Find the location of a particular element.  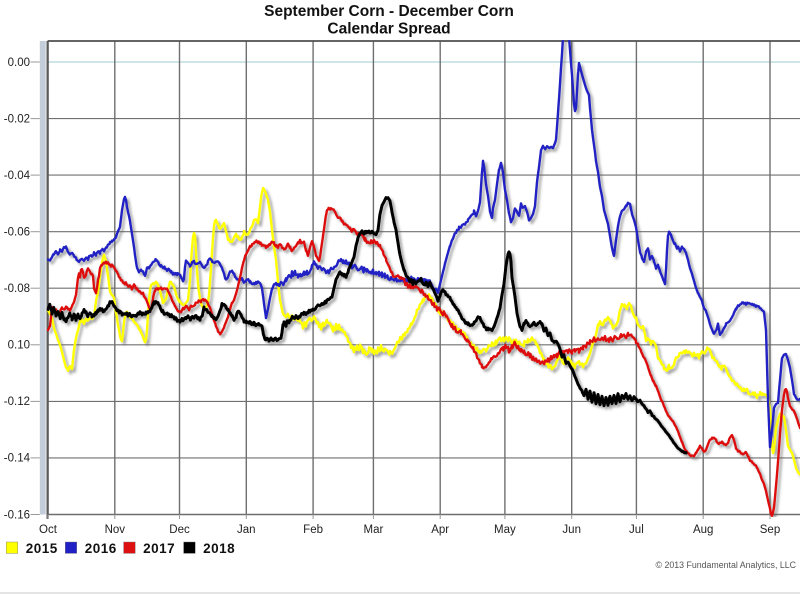

svg-text: Sep is located at coordinates (770, 530).